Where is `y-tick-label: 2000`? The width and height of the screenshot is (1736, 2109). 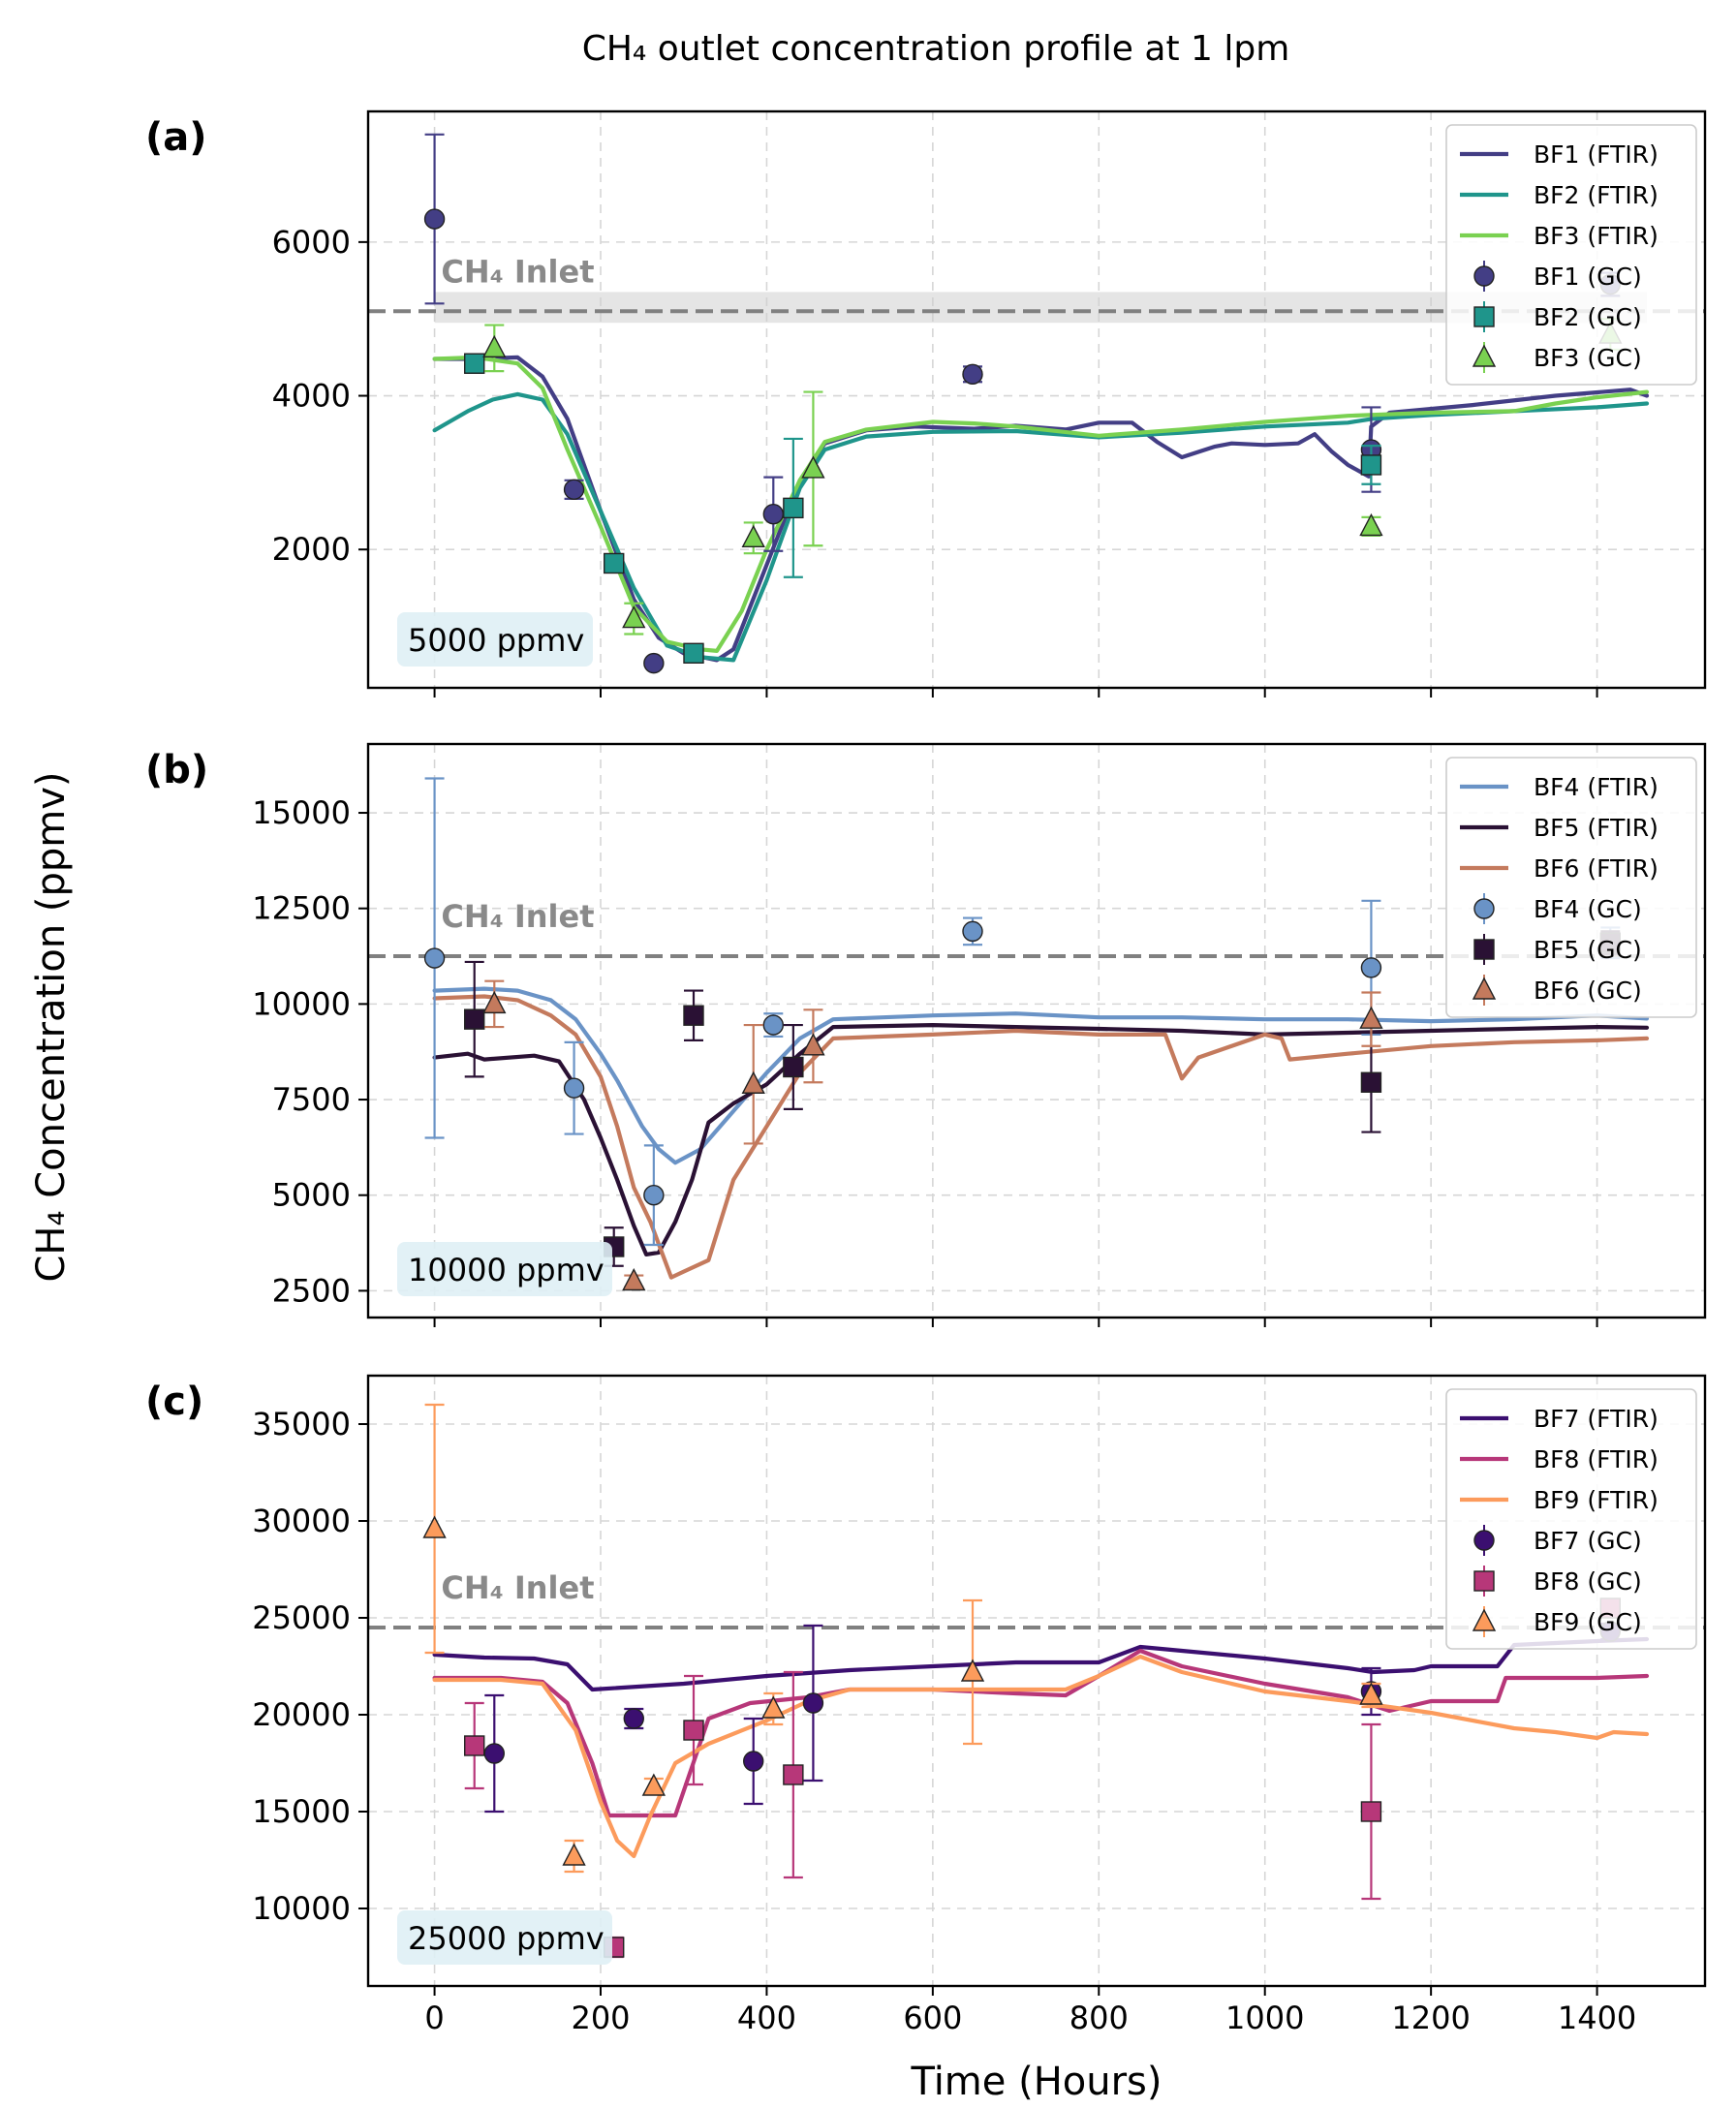 y-tick-label: 2000 is located at coordinates (311, 549).